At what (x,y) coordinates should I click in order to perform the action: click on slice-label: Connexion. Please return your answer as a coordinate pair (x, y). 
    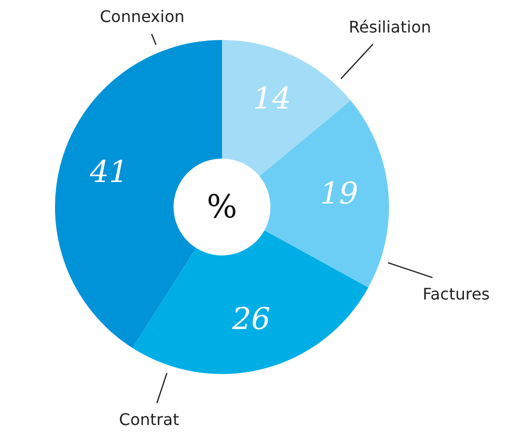
    Looking at the image, I should click on (142, 16).